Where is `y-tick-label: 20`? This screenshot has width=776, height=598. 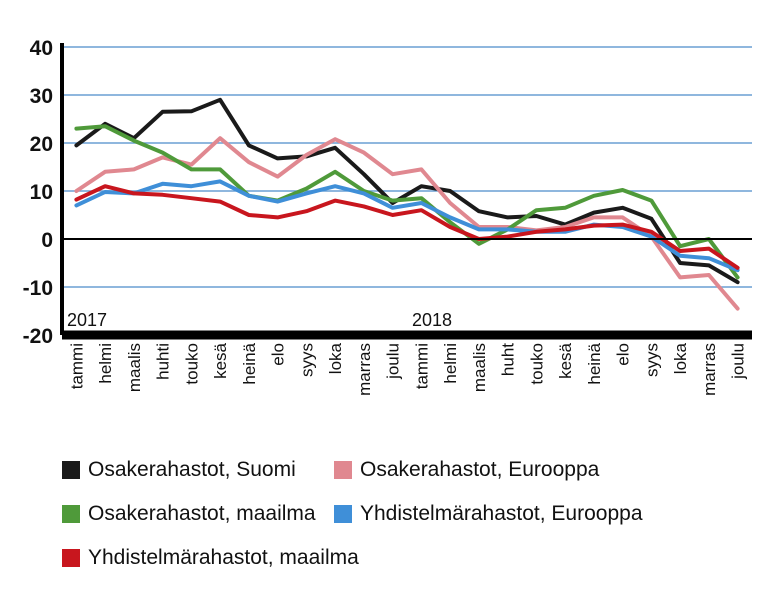
y-tick-label: 20 is located at coordinates (41, 144).